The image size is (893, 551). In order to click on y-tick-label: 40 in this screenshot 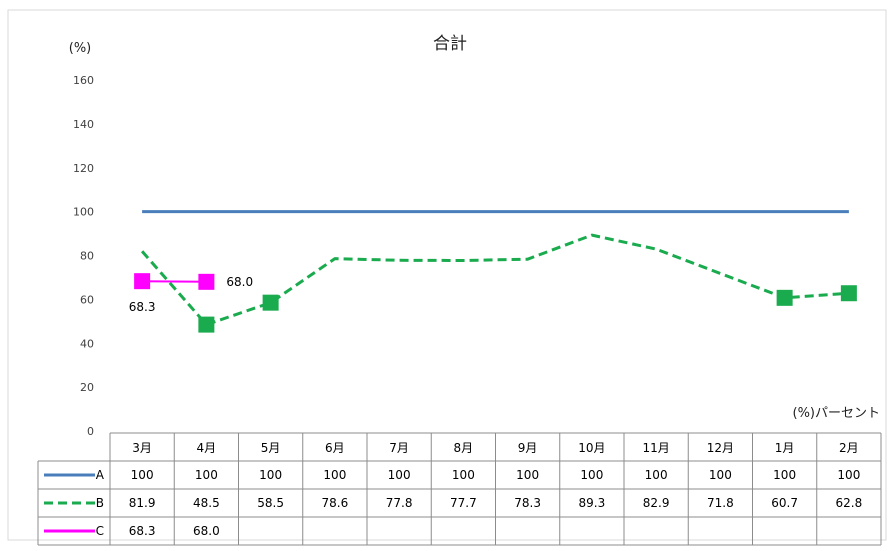, I will do `click(87, 343)`.